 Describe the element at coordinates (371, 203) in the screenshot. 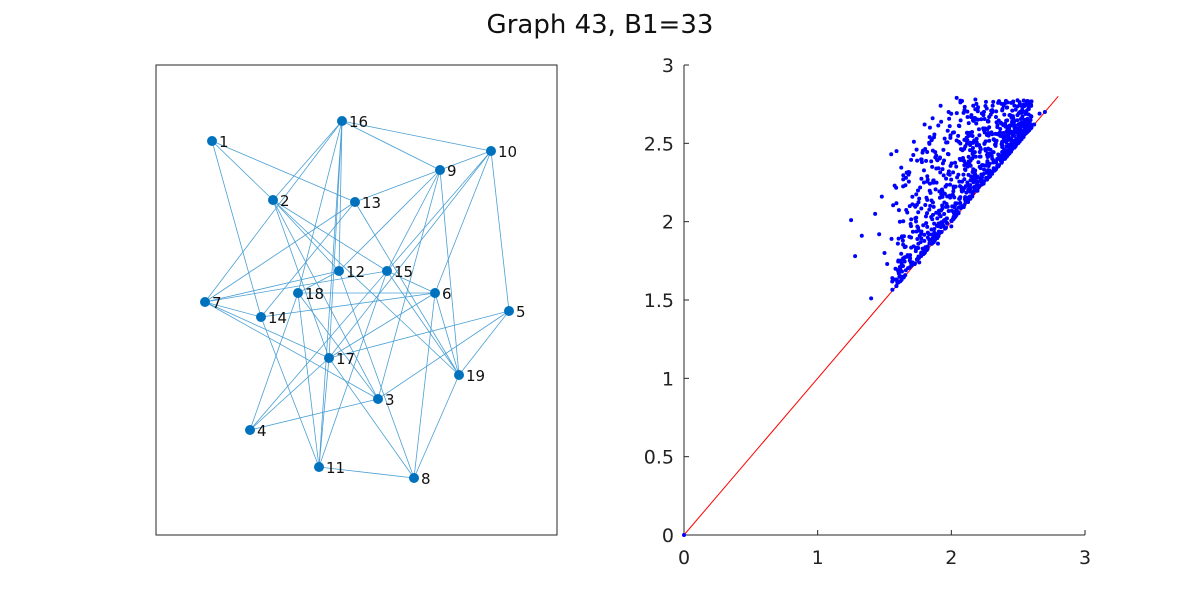

I see `graph-node-label-13: 13` at that location.